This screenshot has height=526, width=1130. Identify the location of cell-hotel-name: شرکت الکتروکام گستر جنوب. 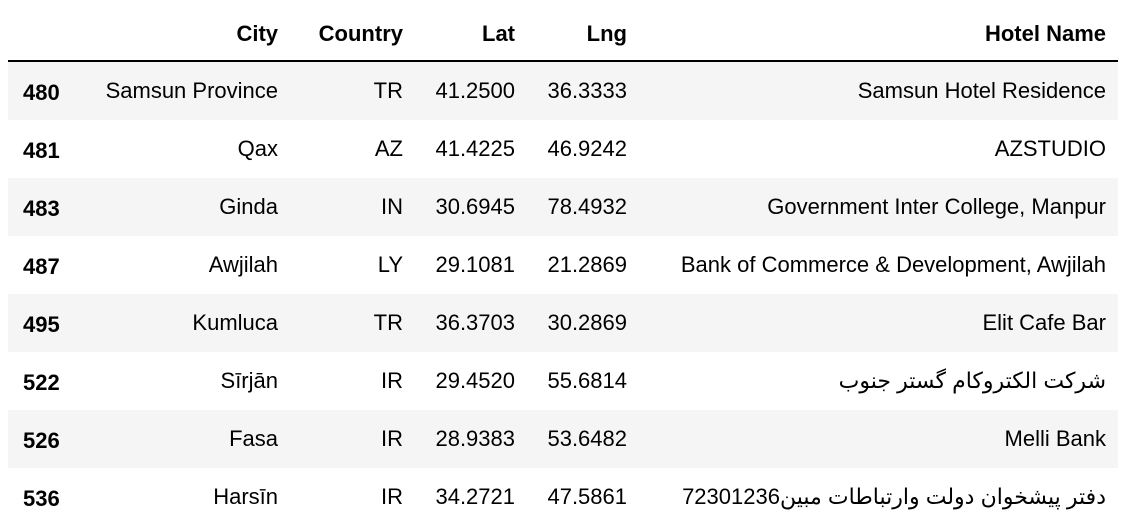
(878, 381).